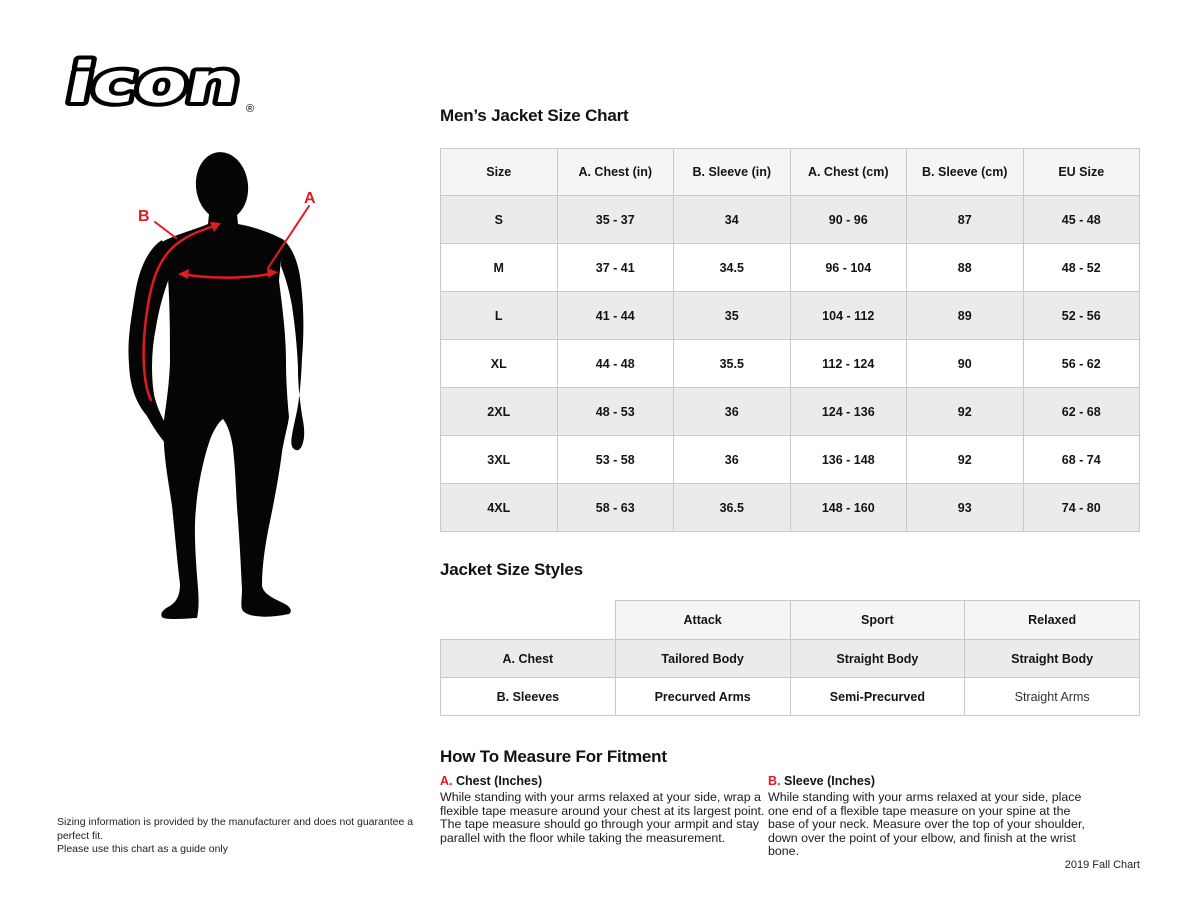  What do you see at coordinates (446, 781) in the screenshot?
I see `measure-chest-letter: A.` at bounding box center [446, 781].